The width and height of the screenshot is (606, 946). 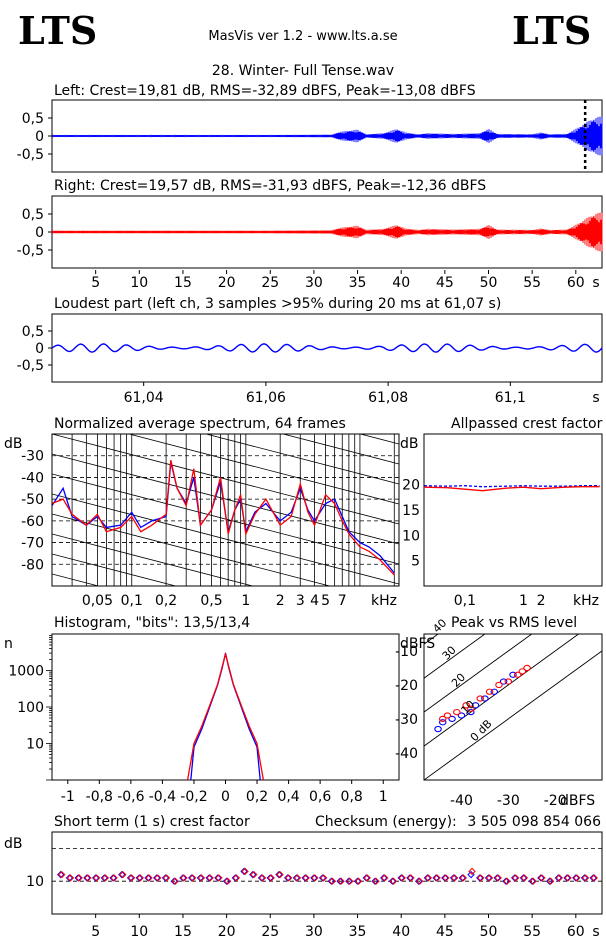 What do you see at coordinates (13, 444) in the screenshot?
I see `spectrum-ylabel: dB` at bounding box center [13, 444].